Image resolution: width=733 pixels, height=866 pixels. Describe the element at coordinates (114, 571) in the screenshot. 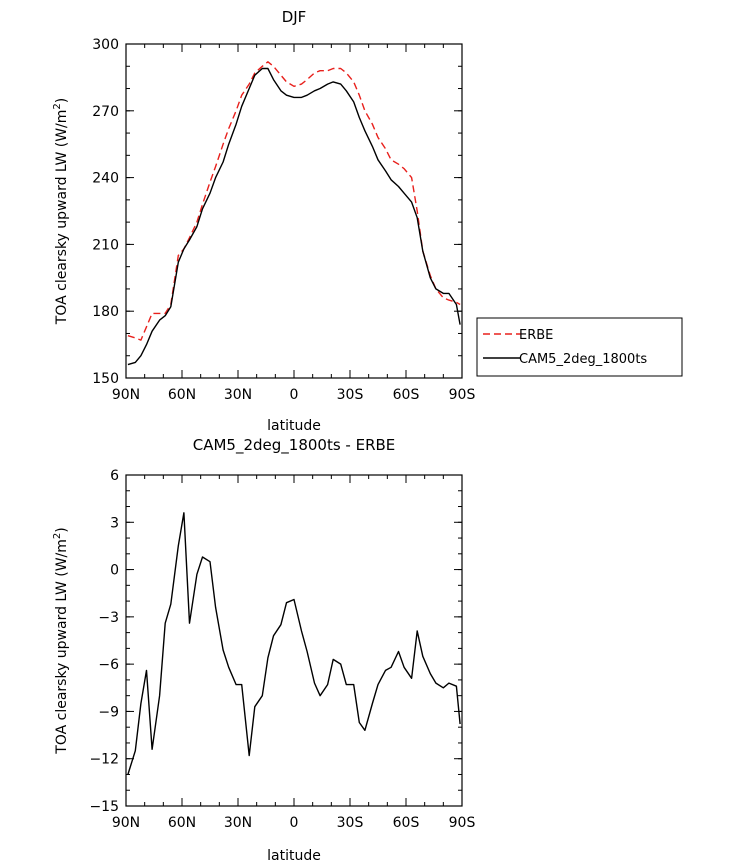

I see `y-tick-label: 0` at that location.